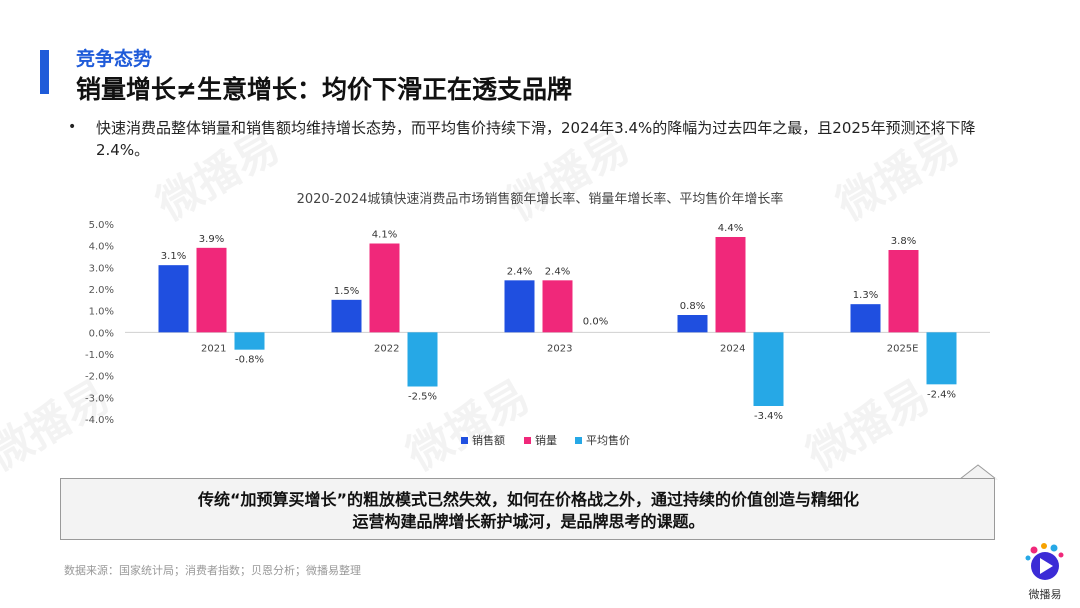  What do you see at coordinates (595, 321) in the screenshot?
I see `data-label: 0.0%` at bounding box center [595, 321].